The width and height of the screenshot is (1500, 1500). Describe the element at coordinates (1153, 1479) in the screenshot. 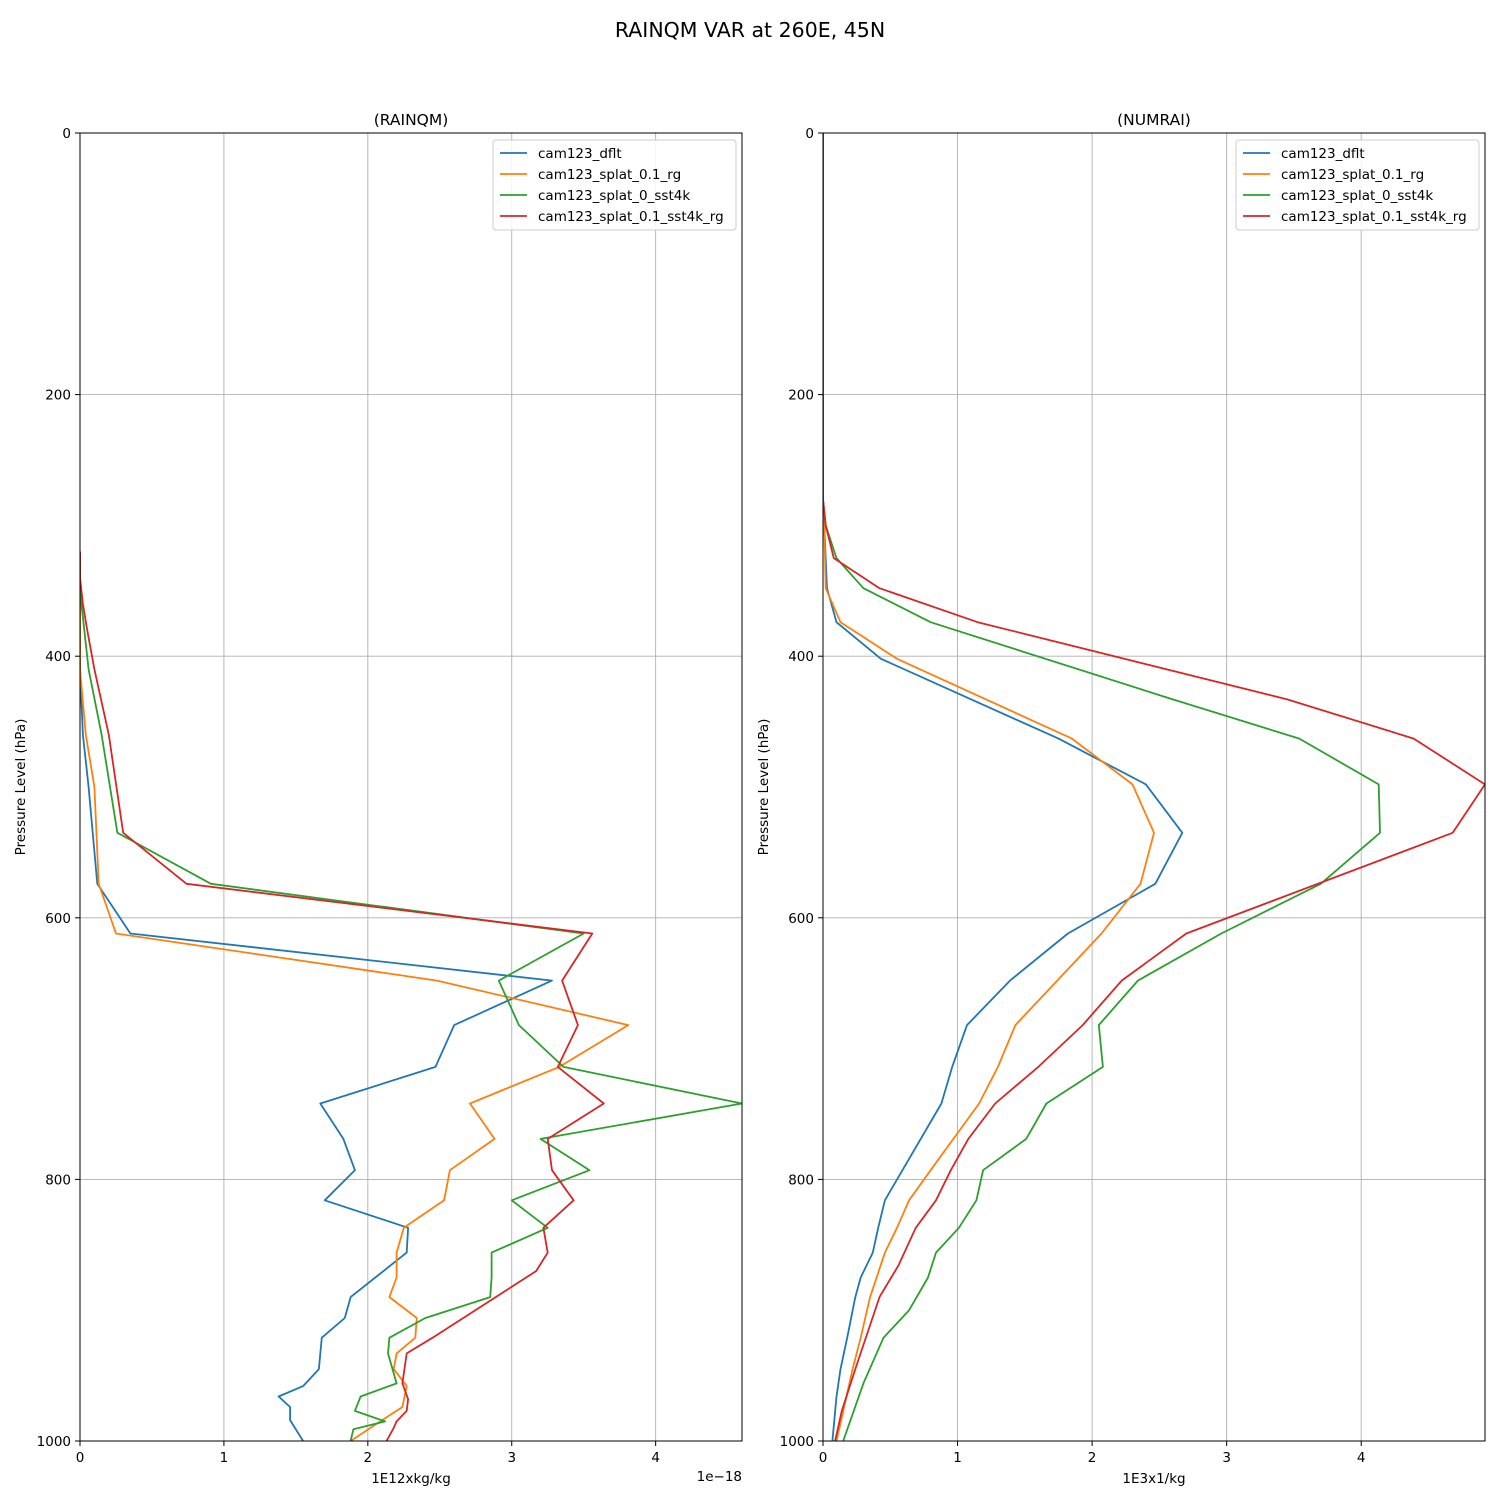

I see `x-axis-label: 1E3x1/kg` at that location.